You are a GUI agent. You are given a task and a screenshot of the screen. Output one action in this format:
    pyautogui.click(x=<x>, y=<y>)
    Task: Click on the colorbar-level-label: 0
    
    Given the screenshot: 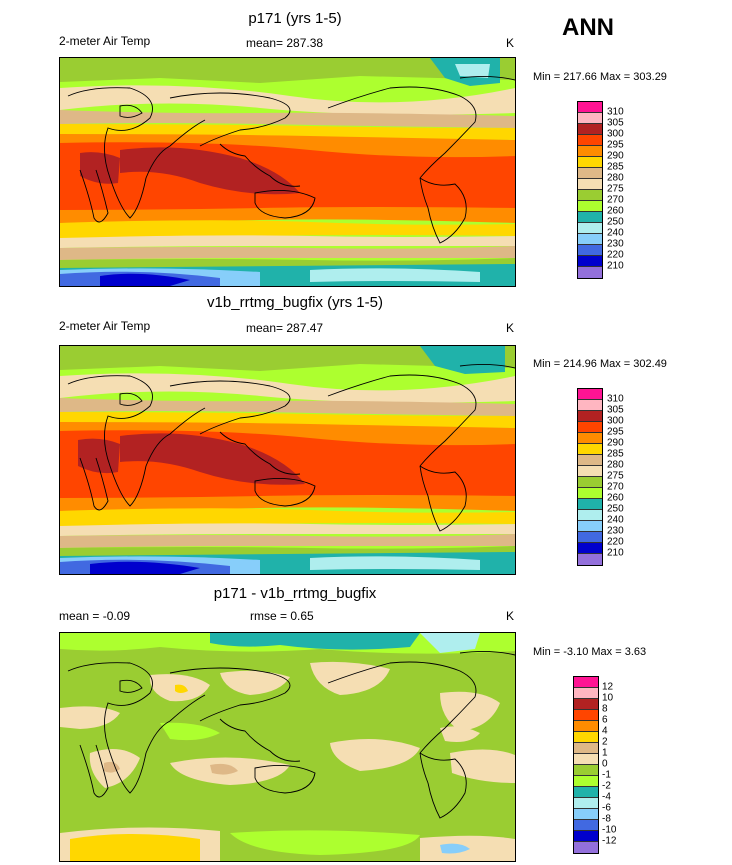 What is the action you would take?
    pyautogui.click(x=605, y=764)
    